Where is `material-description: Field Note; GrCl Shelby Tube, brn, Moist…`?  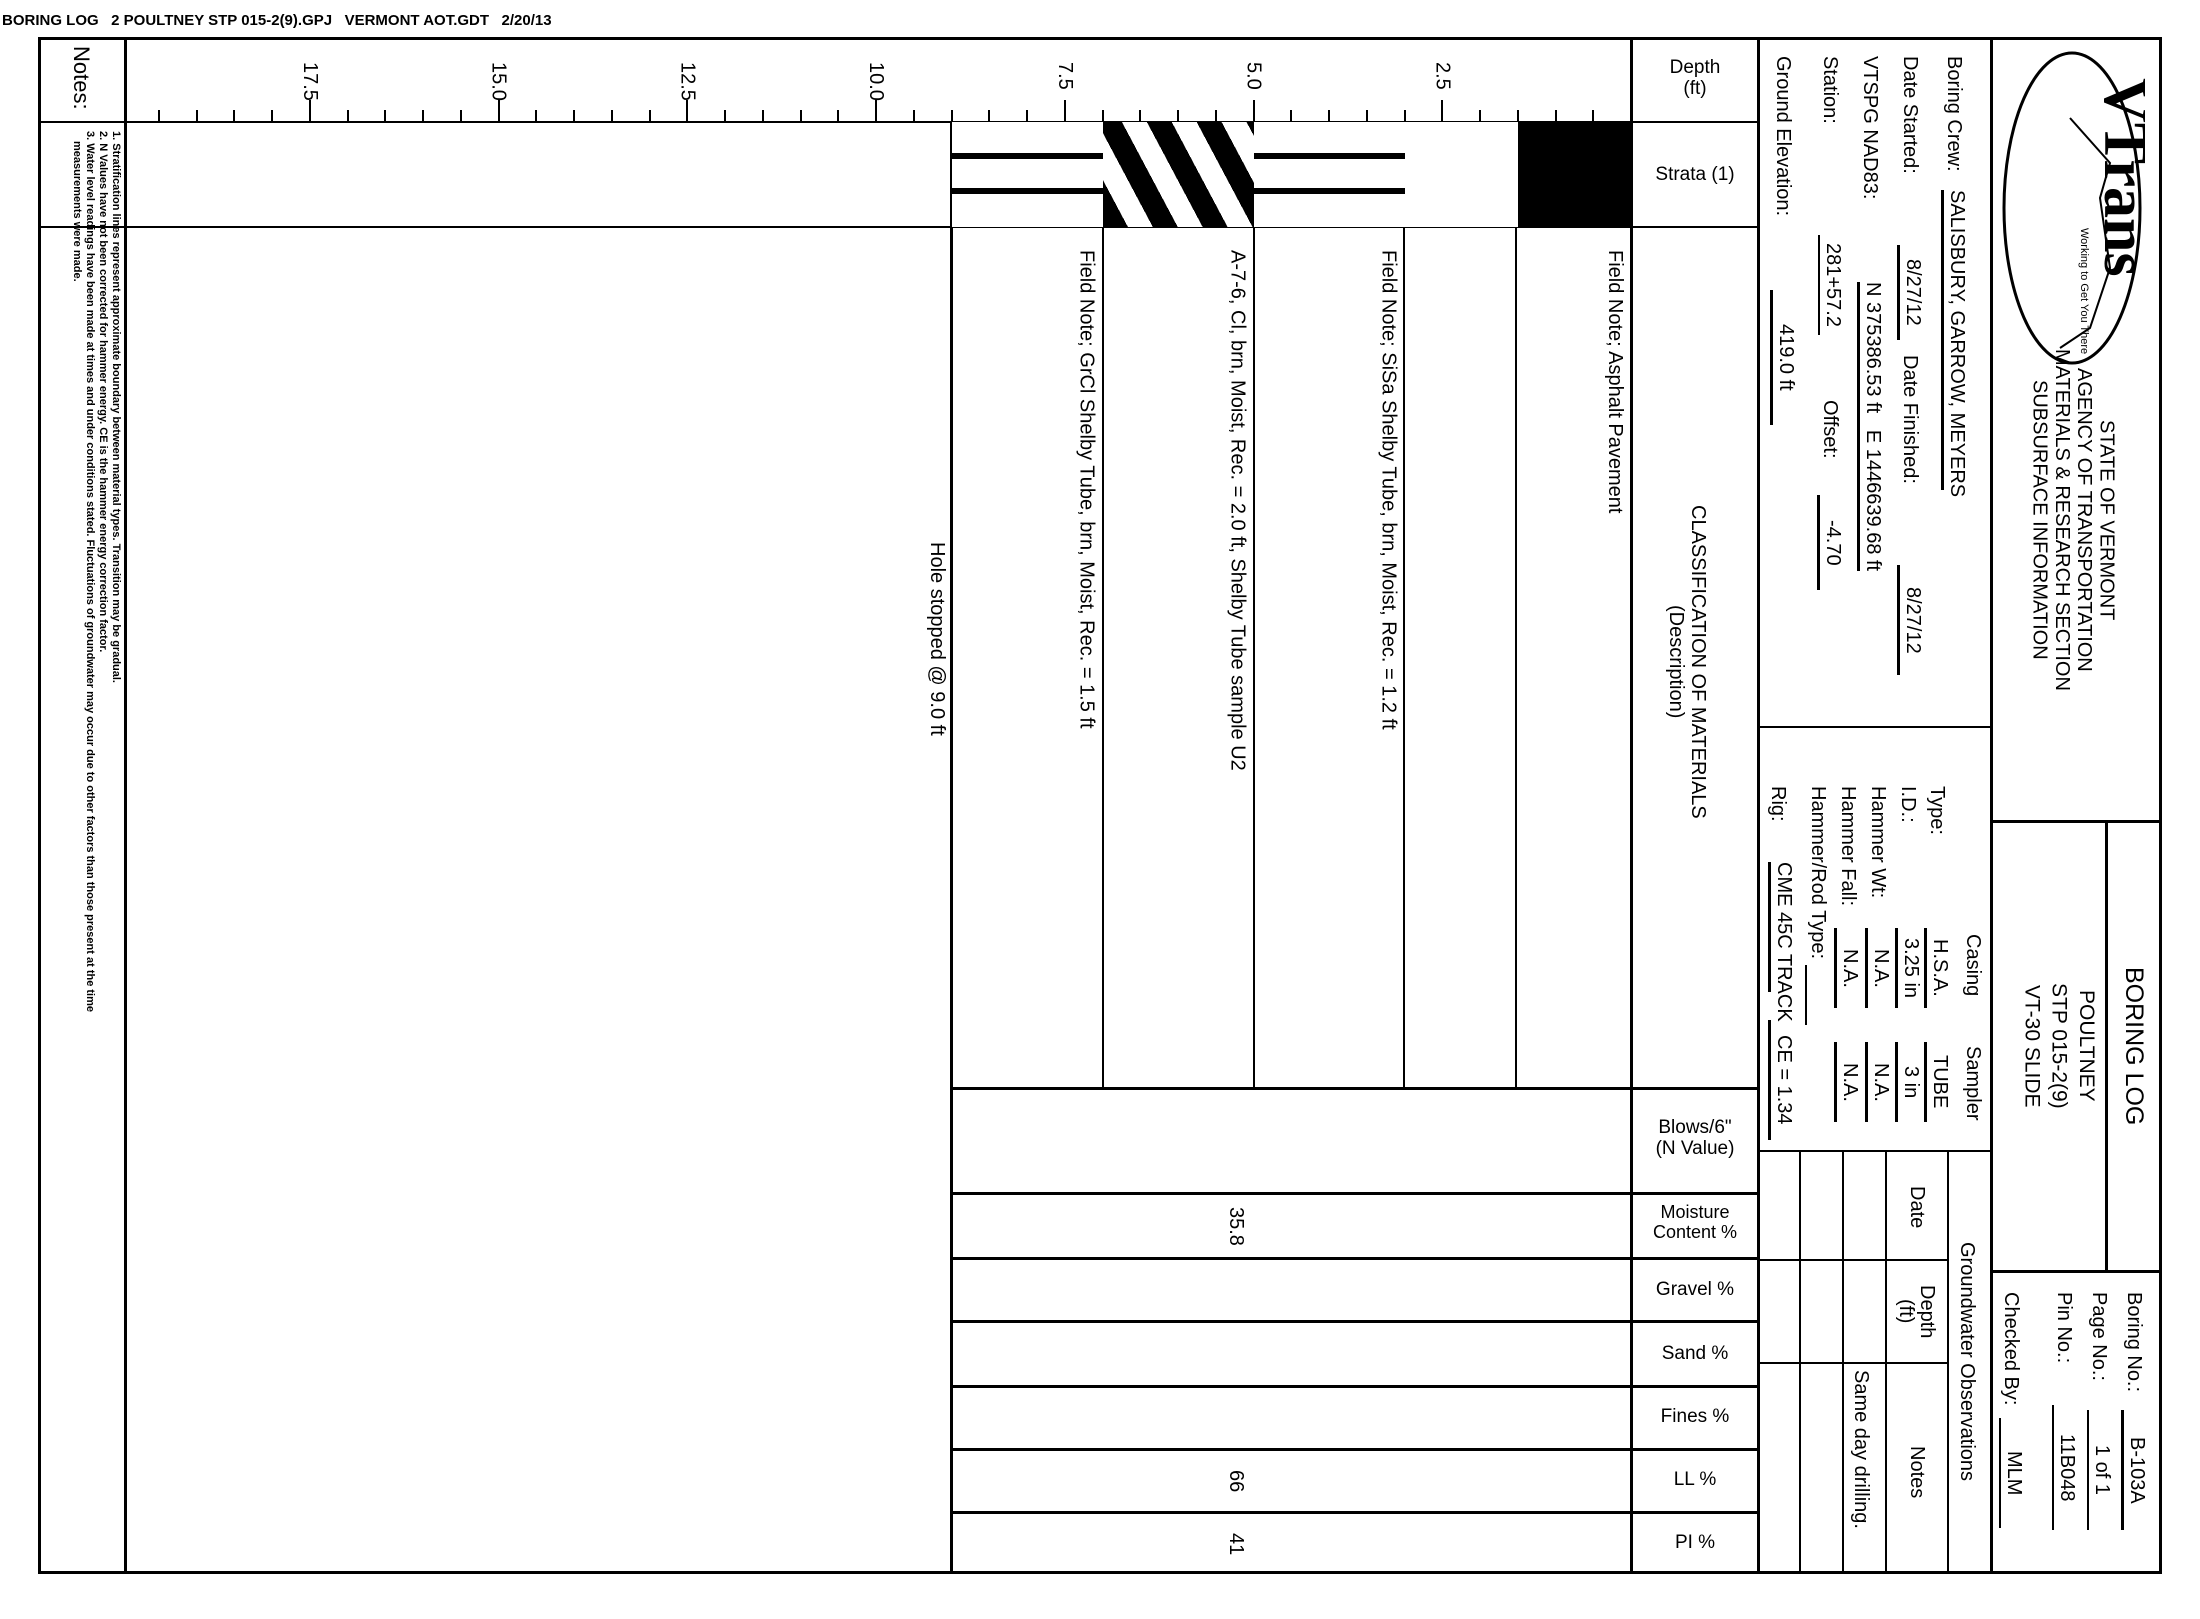 material-description: Field Note; GrCl Shelby Tube, brn, Moist… is located at coordinates (1086, 489).